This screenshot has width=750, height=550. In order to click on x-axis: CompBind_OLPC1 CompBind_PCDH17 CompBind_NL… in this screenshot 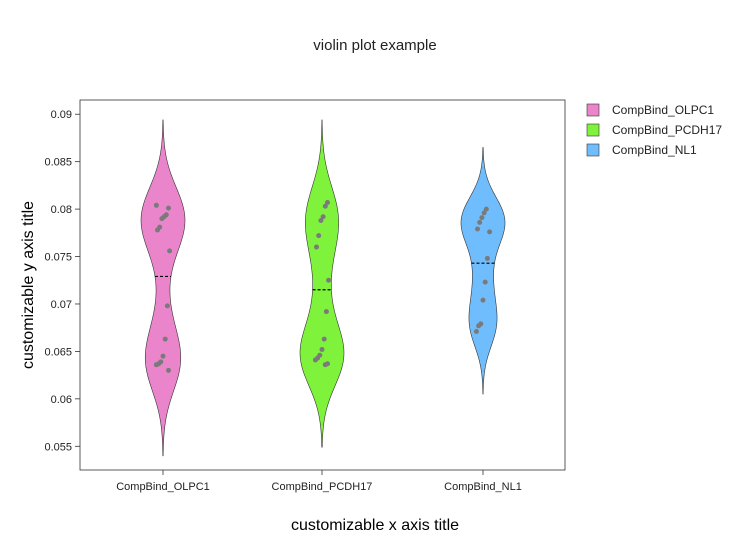, I will do `click(319, 481)`.